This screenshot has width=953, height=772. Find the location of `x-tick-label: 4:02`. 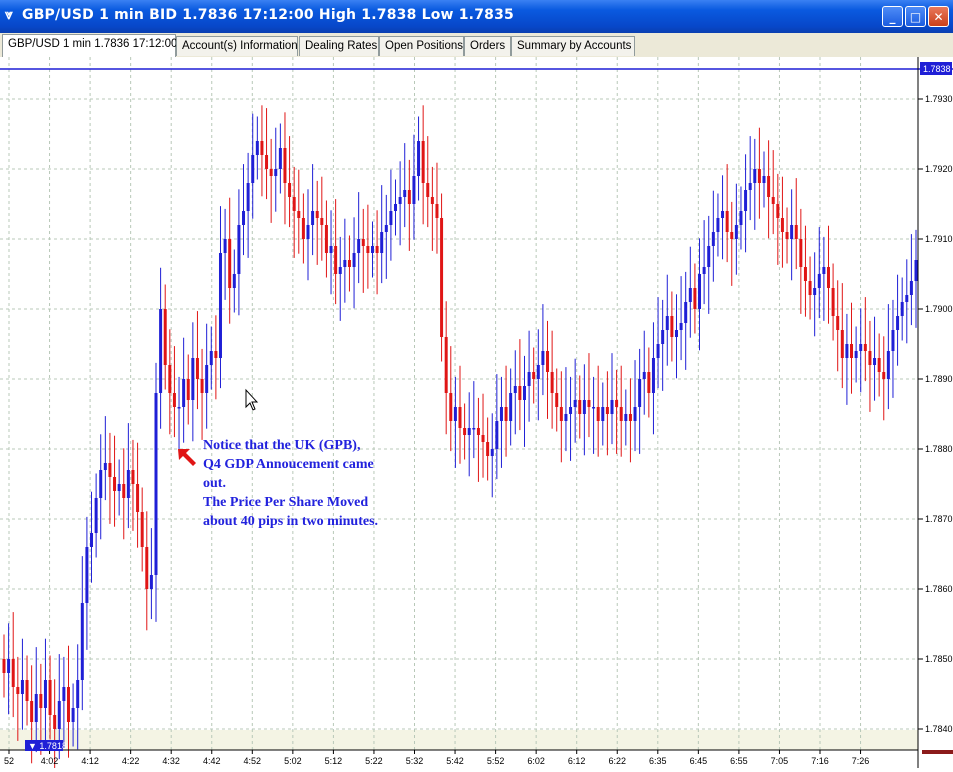

x-tick-label: 4:02 is located at coordinates (50, 761).